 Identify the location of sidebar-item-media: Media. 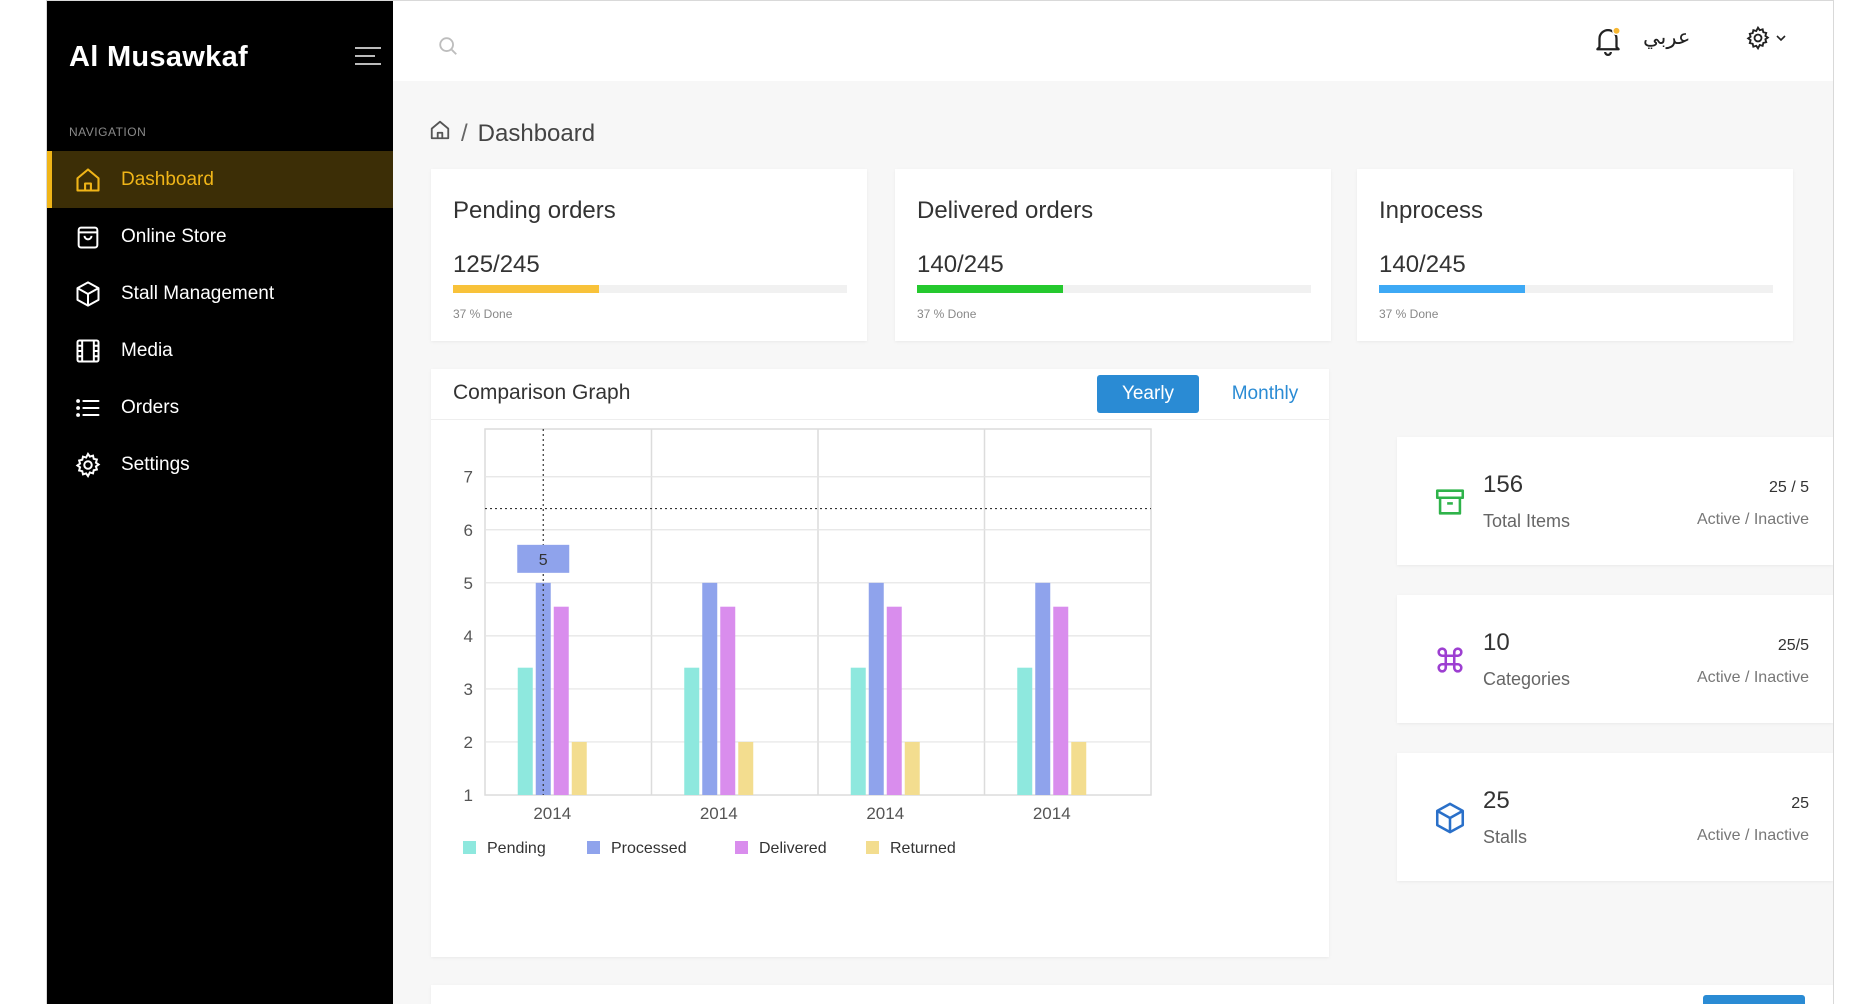
(220, 350).